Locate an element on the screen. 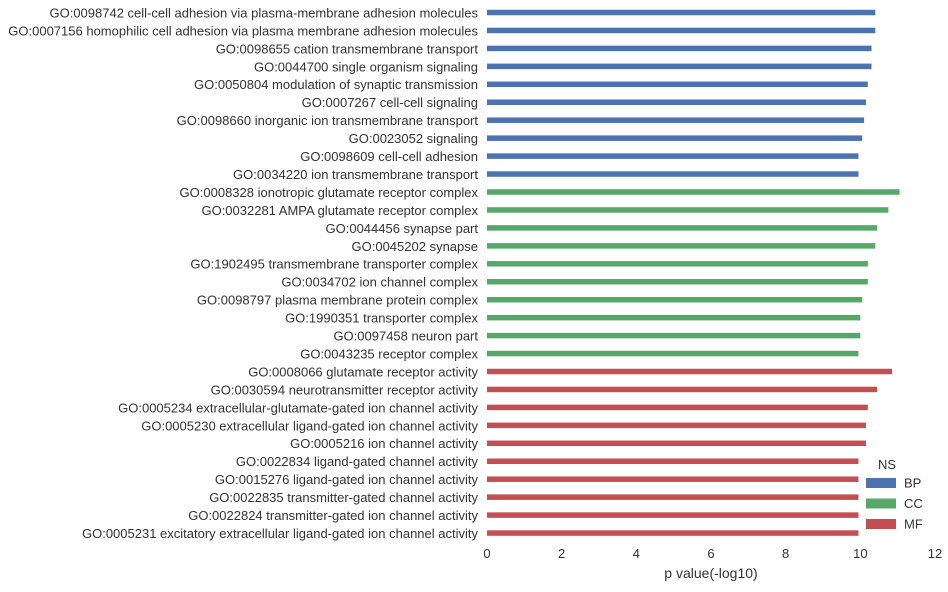 The height and width of the screenshot is (592, 948). x-tick-label: 0 is located at coordinates (486, 553).